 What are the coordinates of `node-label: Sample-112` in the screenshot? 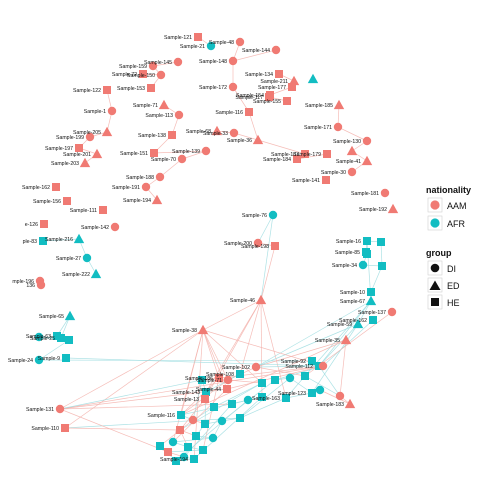 It's located at (299, 367).